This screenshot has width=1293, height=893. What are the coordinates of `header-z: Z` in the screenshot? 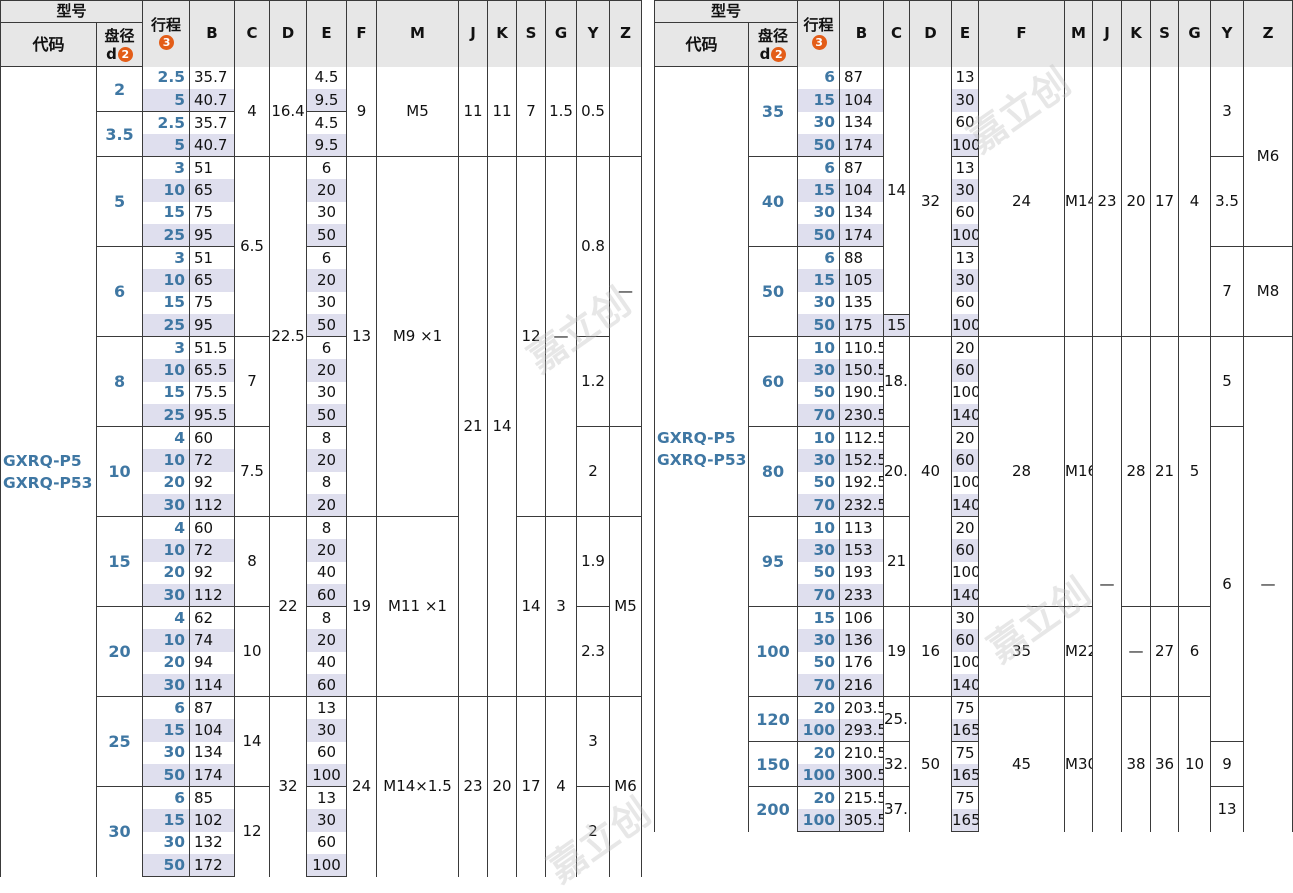 It's located at (626, 33).